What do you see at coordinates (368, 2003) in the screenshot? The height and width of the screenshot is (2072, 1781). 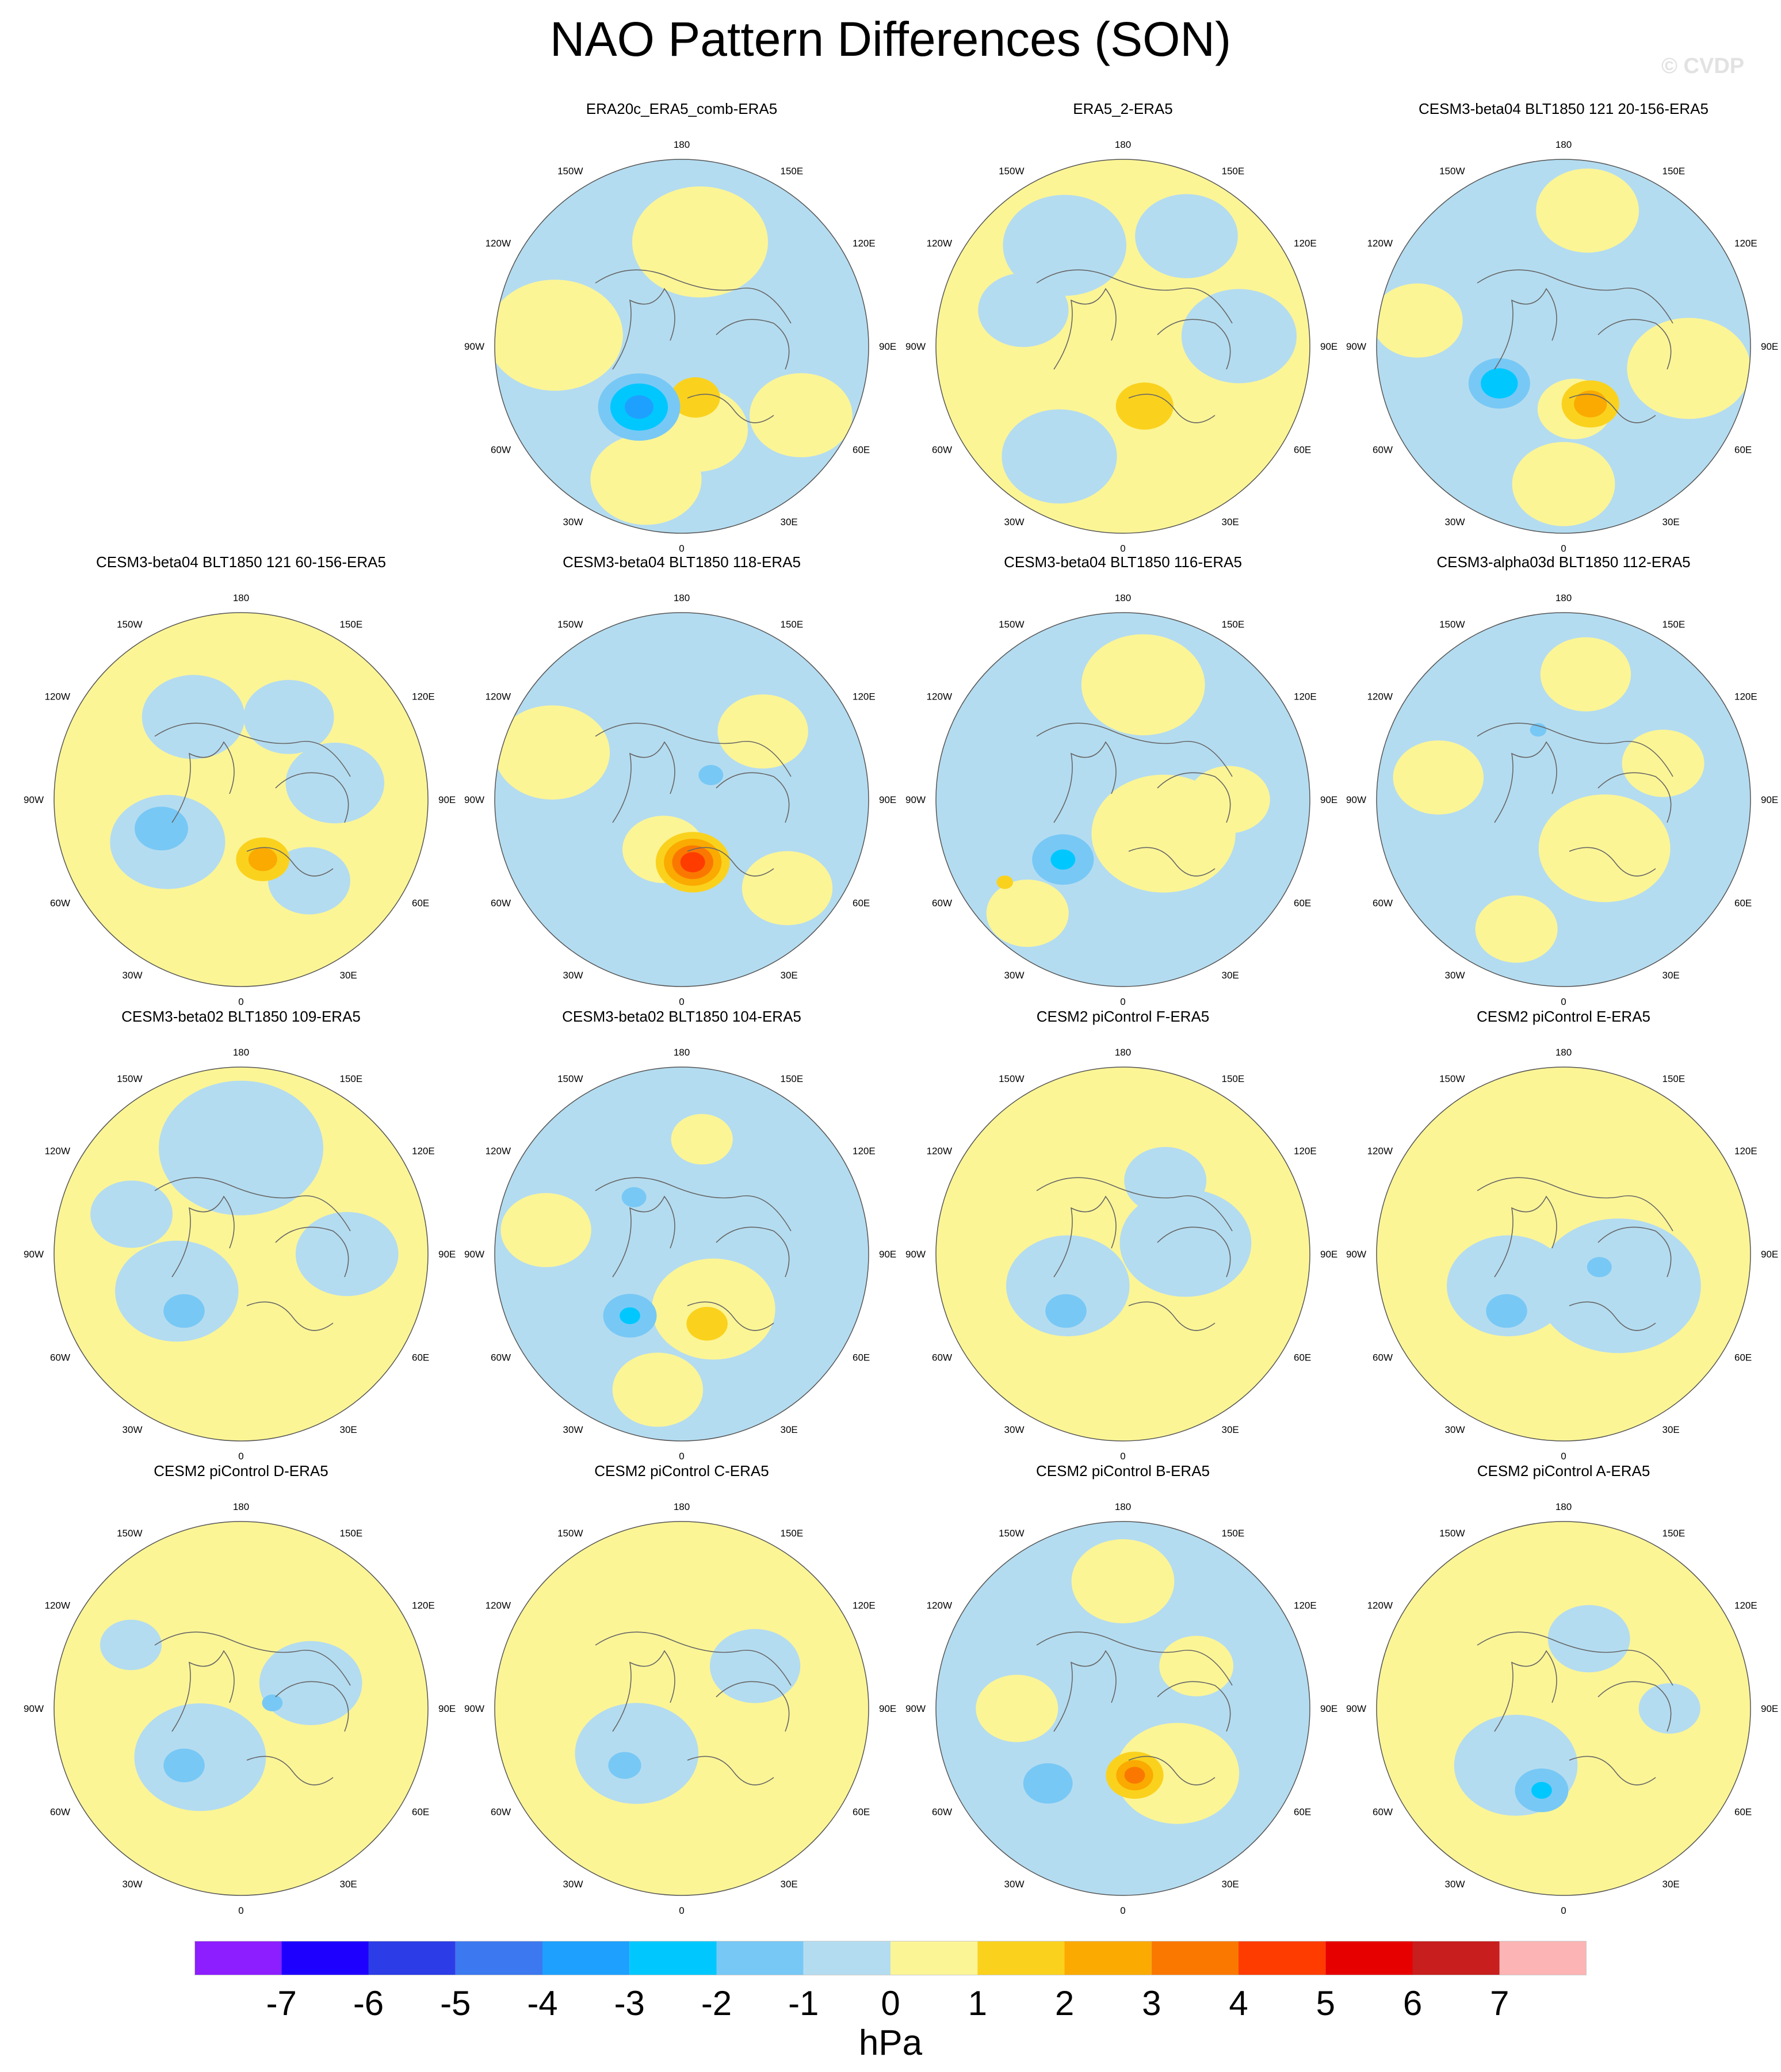 I see `colorbar-tick-label: -6` at bounding box center [368, 2003].